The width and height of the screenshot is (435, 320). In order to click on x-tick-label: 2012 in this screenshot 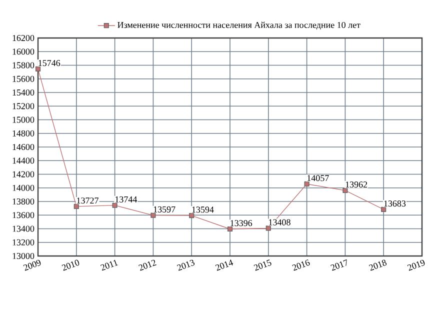, I will do `click(147, 265)`.